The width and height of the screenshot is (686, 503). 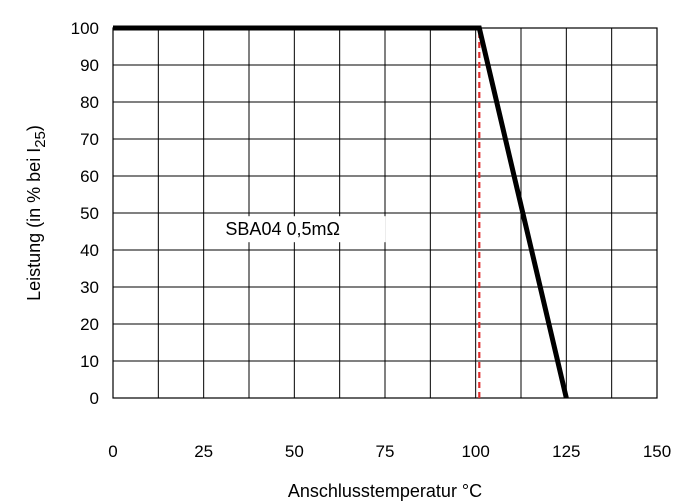 What do you see at coordinates (89, 65) in the screenshot?
I see `y-tick-label: 90` at bounding box center [89, 65].